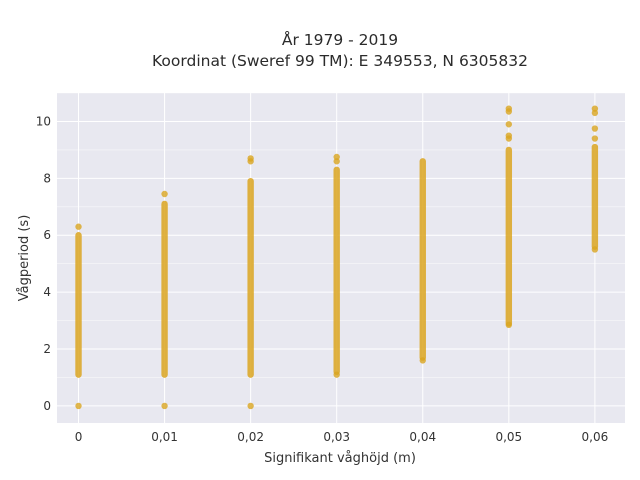  Describe the element at coordinates (47, 406) in the screenshot. I see `y-tick-label: 0` at that location.